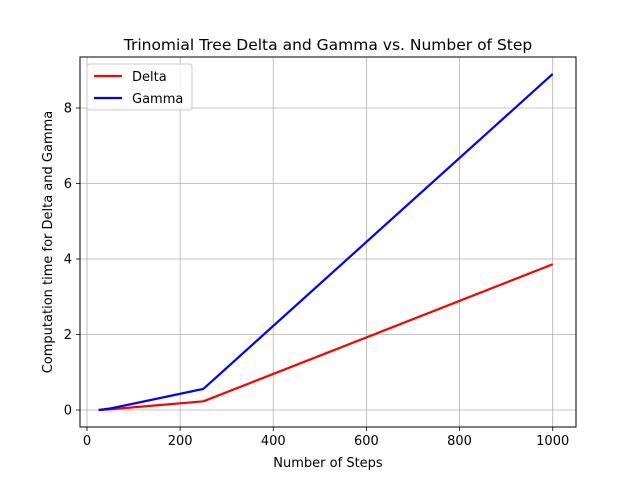 This screenshot has height=480, width=640. Describe the element at coordinates (459, 441) in the screenshot. I see `x-tick-label: 800` at that location.